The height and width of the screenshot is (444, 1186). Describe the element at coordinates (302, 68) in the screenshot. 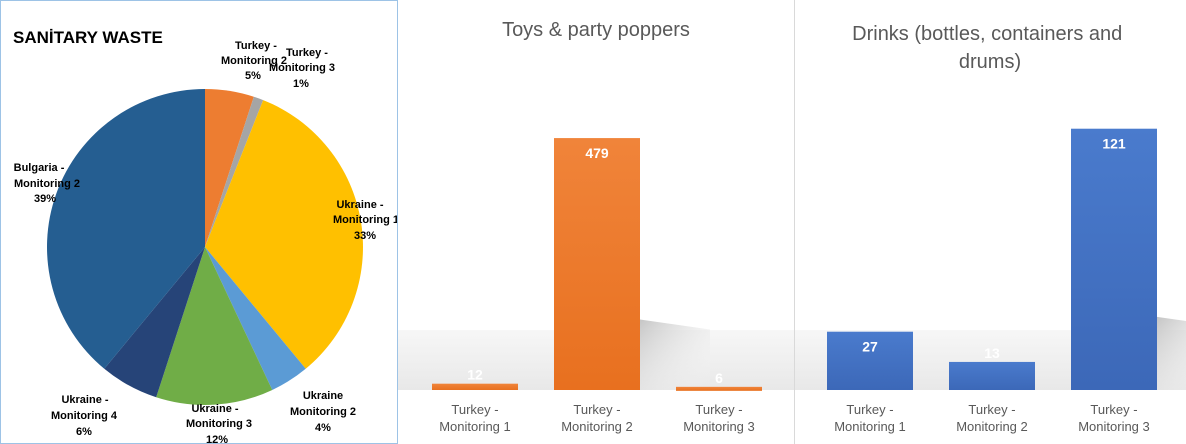

I see `pie-label-turkey-monitoring-3: Turkey -Monitoring 3 1%` at that location.